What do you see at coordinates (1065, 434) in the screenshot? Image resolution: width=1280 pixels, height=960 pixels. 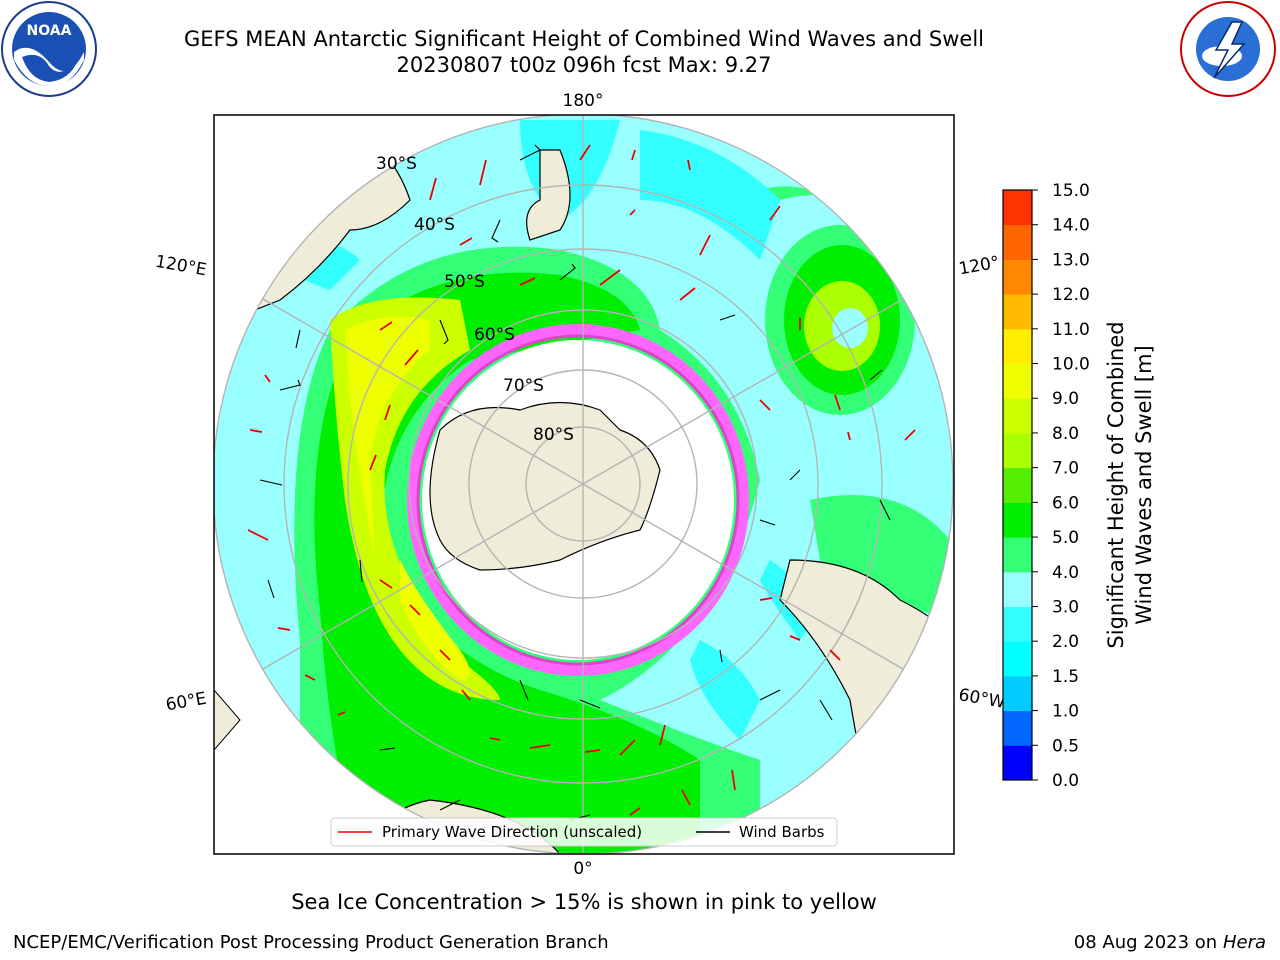 I see `colorbar-tick-label: 8.0` at bounding box center [1065, 434].